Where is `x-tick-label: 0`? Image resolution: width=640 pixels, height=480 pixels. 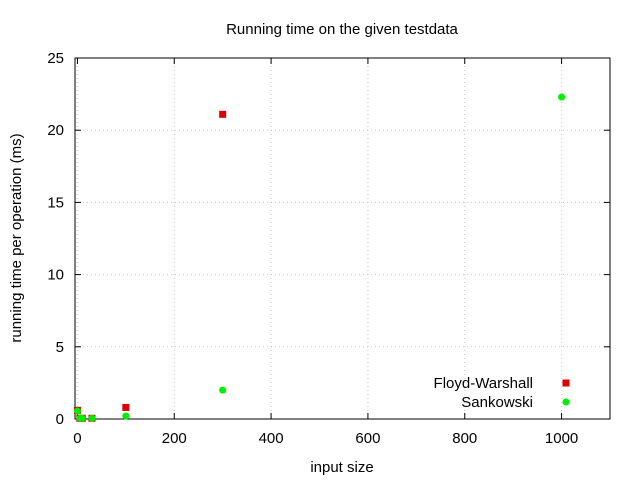
x-tick-label: 0 is located at coordinates (77, 438).